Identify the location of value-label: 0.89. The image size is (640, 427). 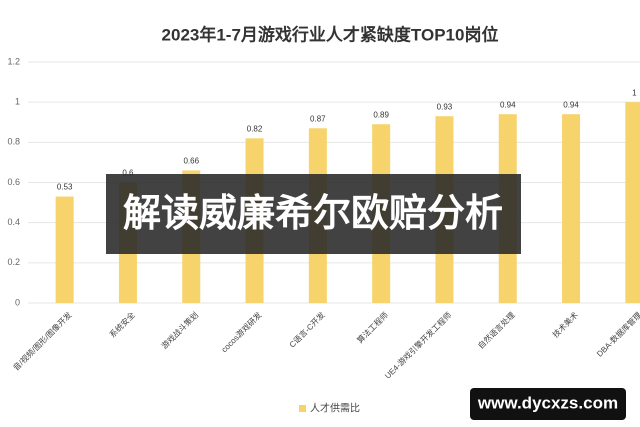
(381, 114).